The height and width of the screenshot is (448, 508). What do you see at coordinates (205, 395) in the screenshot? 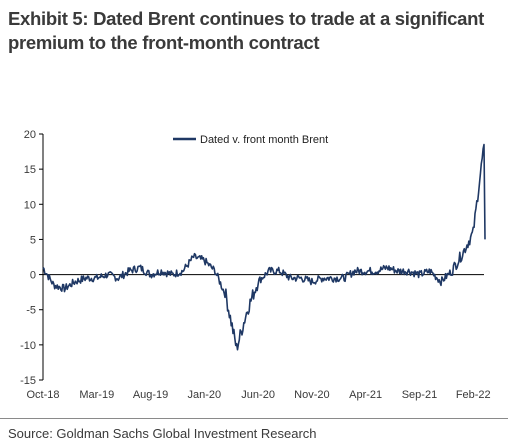
I see `x-tick-label: Jan-20` at bounding box center [205, 395].